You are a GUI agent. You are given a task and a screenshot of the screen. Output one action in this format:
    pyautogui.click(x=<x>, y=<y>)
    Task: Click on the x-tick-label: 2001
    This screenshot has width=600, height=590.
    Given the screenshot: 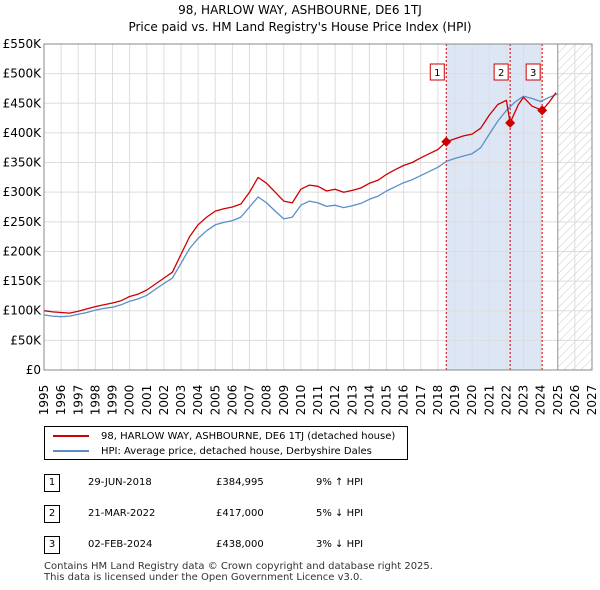 What is the action you would take?
    pyautogui.click(x=147, y=400)
    